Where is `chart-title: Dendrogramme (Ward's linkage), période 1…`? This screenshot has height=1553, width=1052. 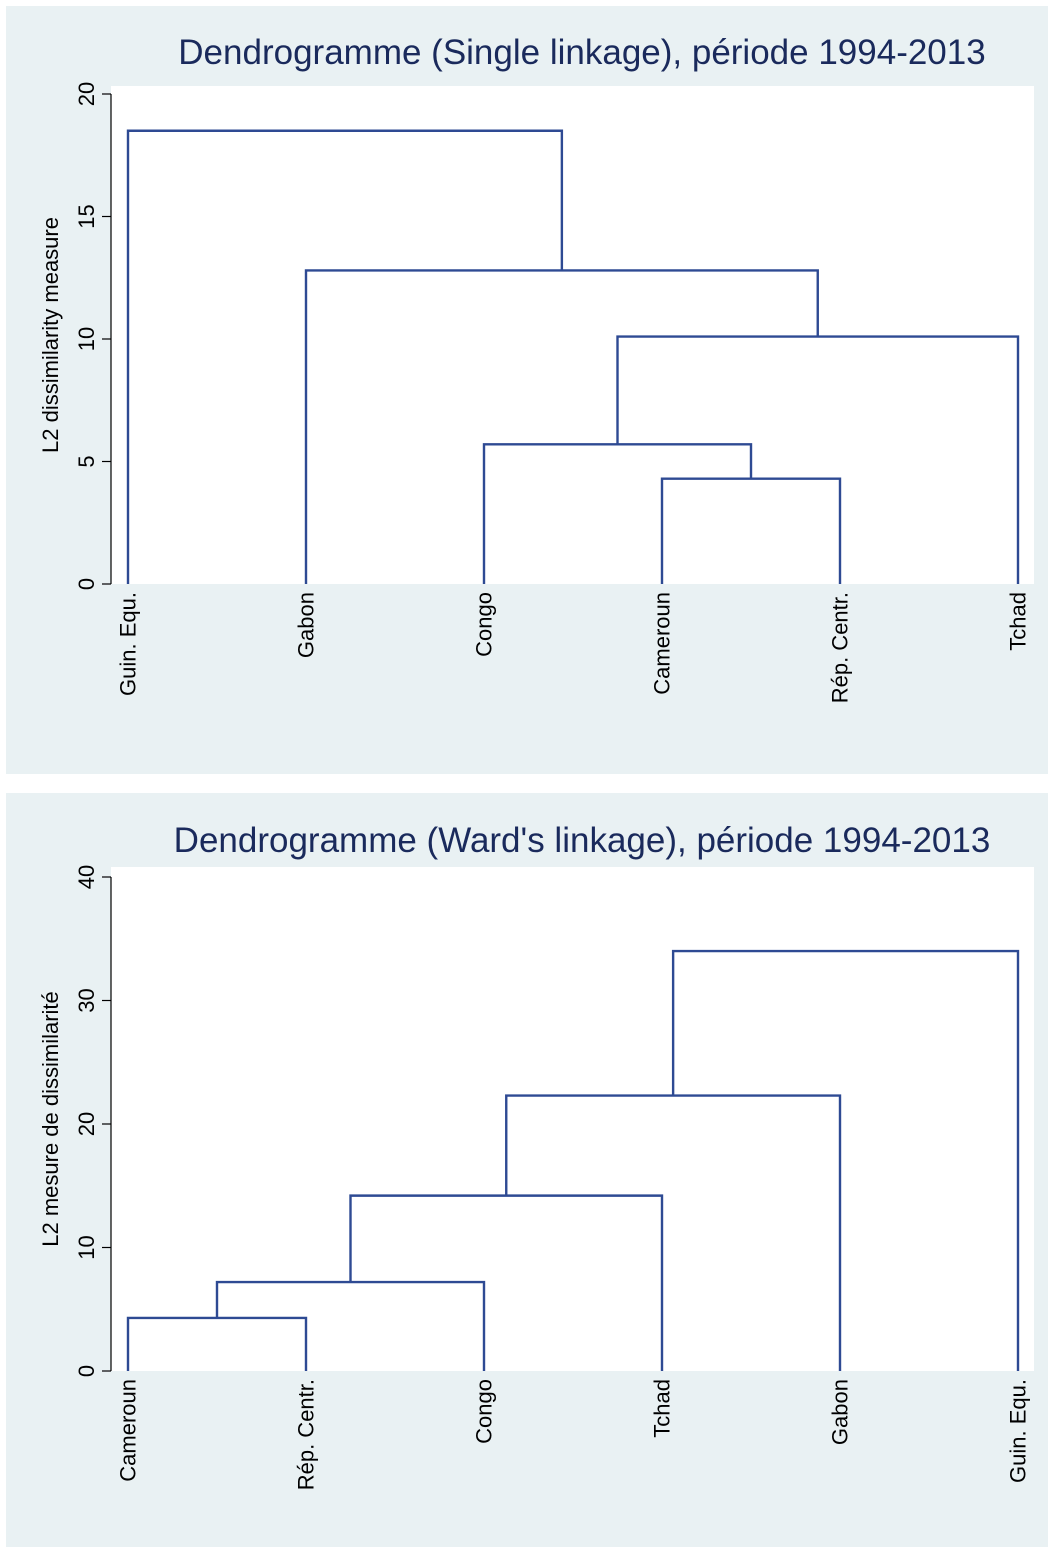 chart-title: Dendrogramme (Ward's linkage), période 1… is located at coordinates (582, 840).